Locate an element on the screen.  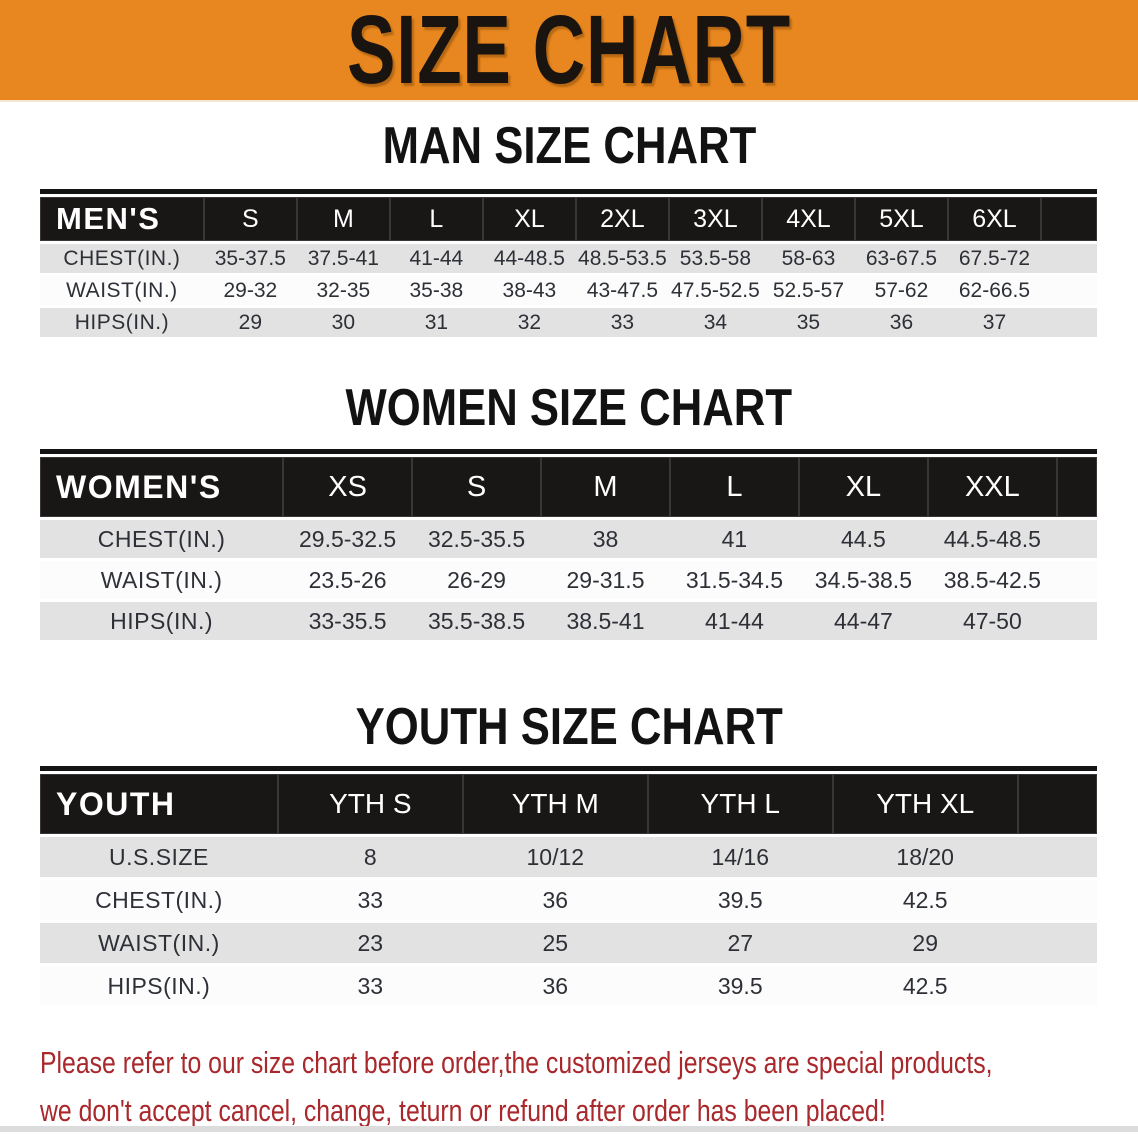
size-cell: 25 is located at coordinates (555, 943).